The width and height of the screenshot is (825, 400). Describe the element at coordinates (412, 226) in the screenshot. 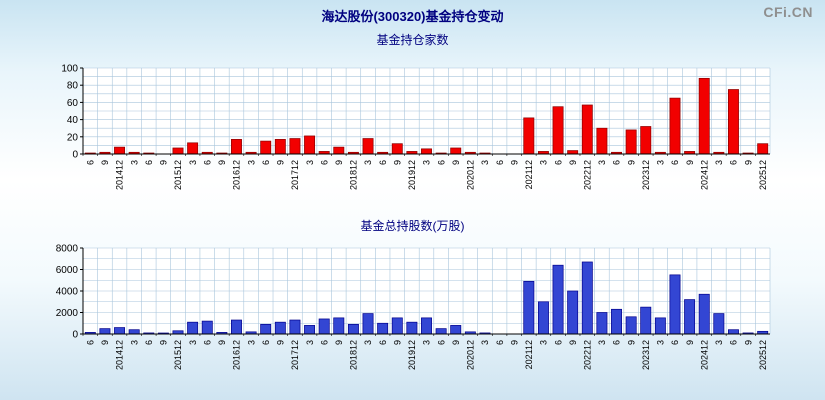

I see `fund-shares-chart-title: 基金总持股数(万股)` at that location.